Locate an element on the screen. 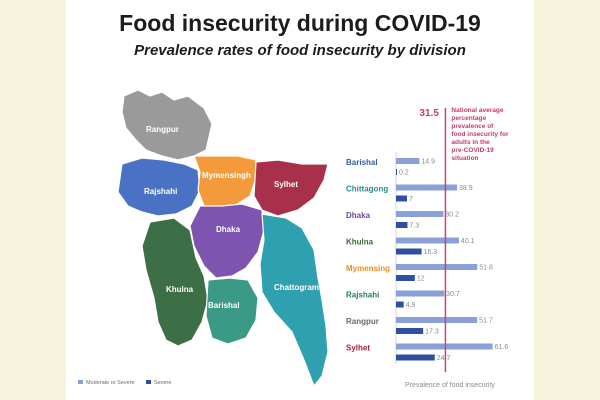 This screenshot has height=400, width=600. reference-value: 31.5 is located at coordinates (429, 113).